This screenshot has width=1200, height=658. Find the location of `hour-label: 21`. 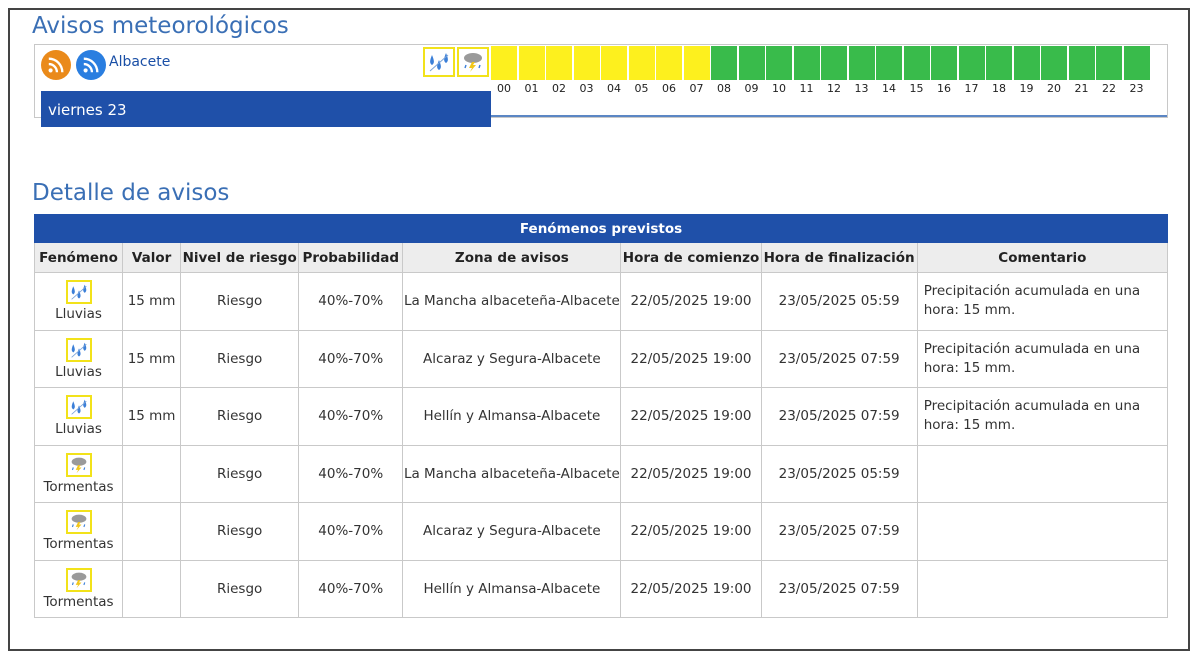

hour-label: 21 is located at coordinates (1081, 88).